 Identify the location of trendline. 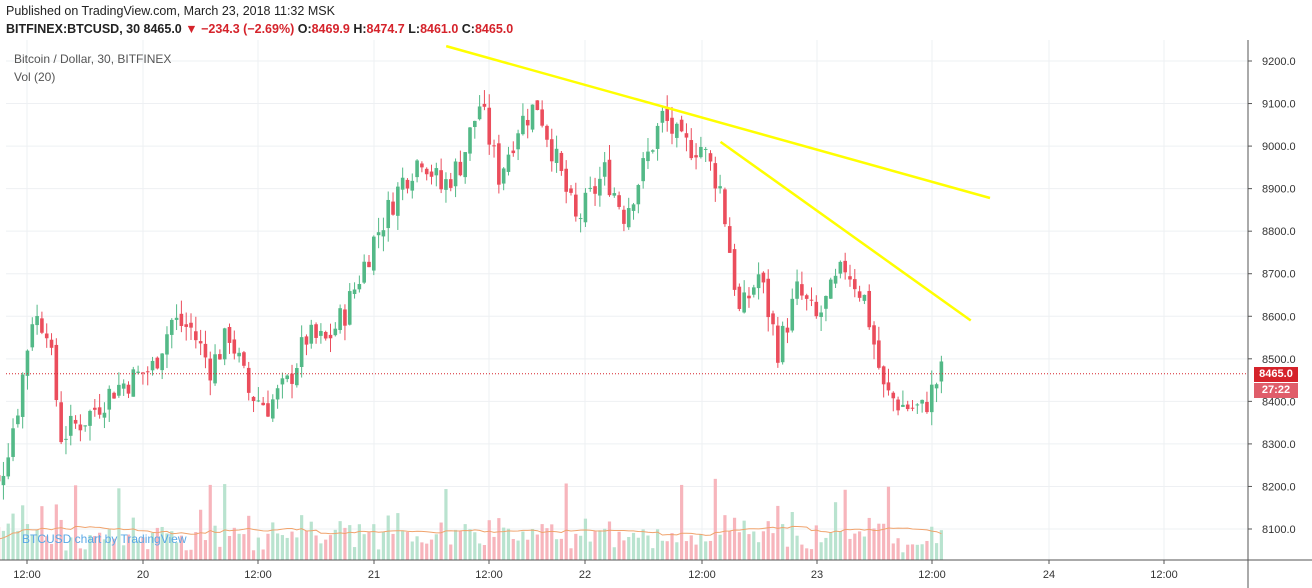
(718, 122).